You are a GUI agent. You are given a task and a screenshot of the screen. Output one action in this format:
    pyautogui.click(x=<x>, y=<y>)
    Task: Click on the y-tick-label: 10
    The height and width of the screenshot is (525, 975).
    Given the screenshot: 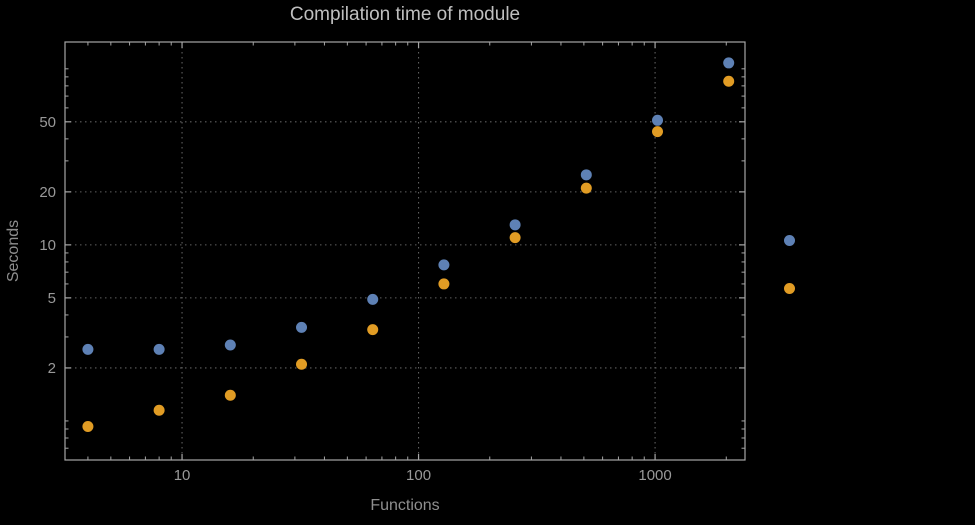 What is the action you would take?
    pyautogui.click(x=47, y=245)
    